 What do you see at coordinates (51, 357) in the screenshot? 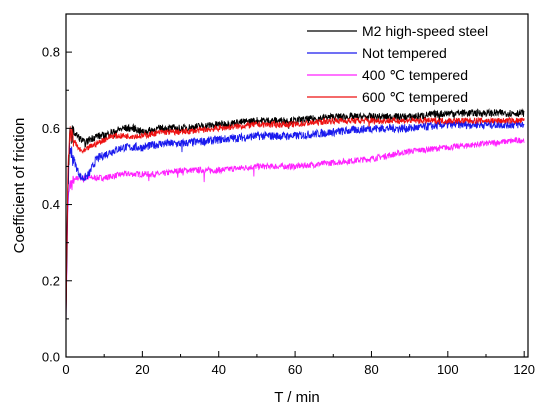
I see `y-tick-label: 0.0` at bounding box center [51, 357].